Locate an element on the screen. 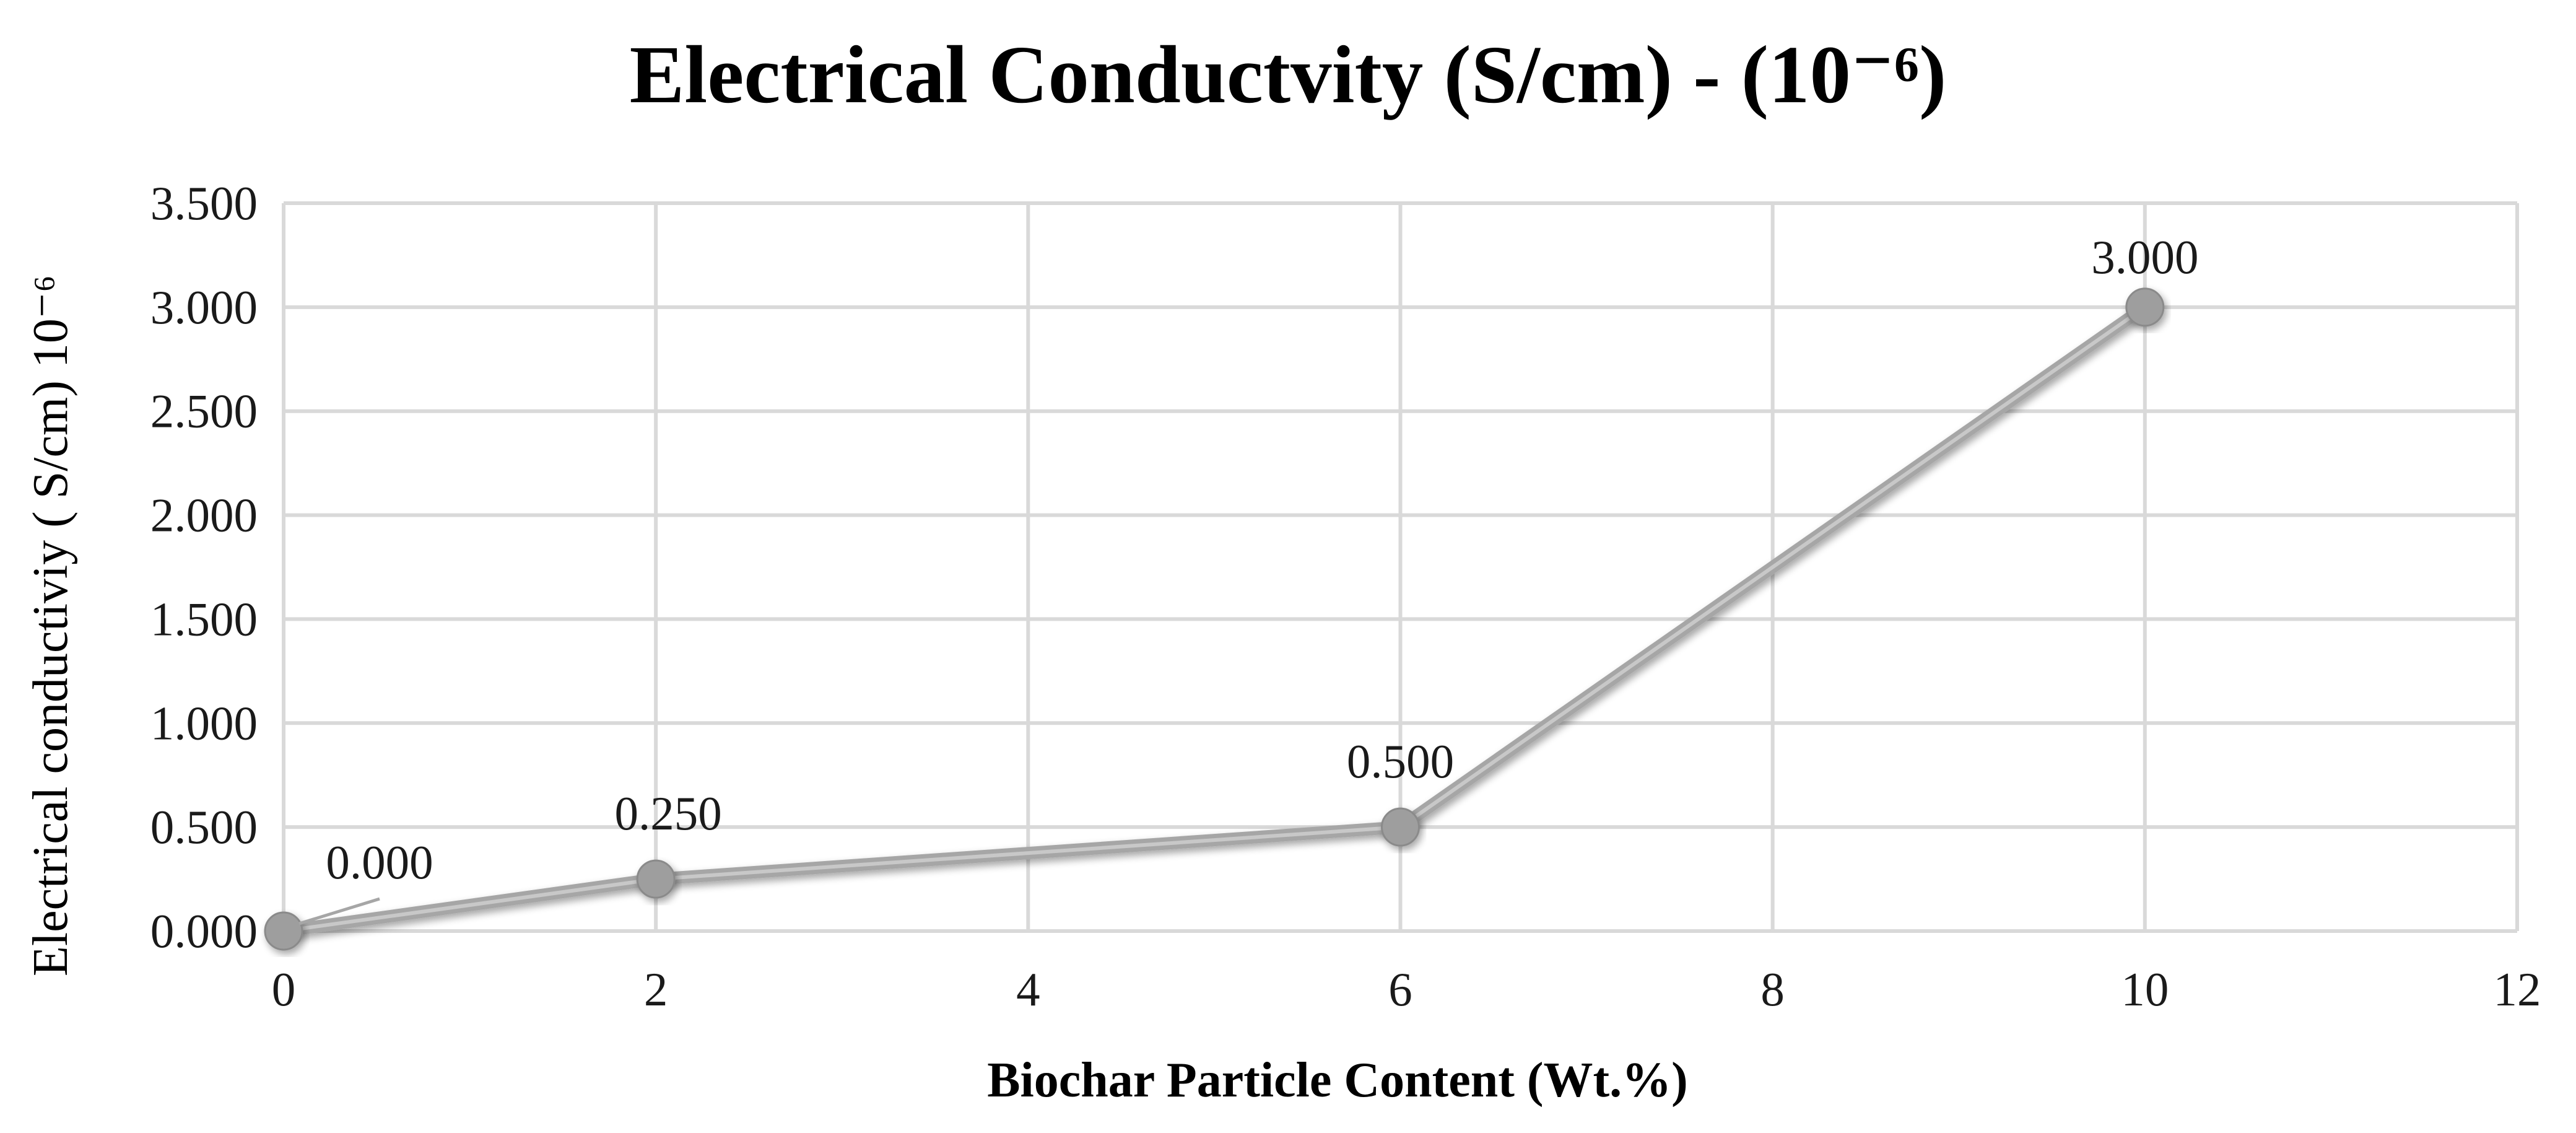 This screenshot has height=1133, width=2576. y-tick-label: 3.000 is located at coordinates (204, 307).